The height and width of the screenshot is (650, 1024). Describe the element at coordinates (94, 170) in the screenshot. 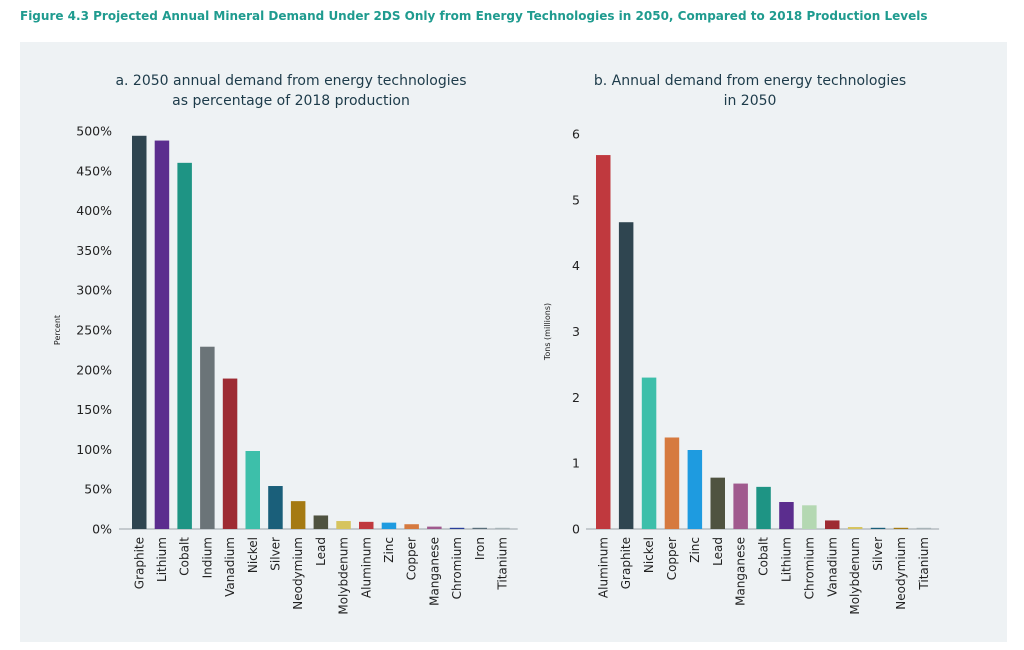

I see `y-tick-label: 450%` at that location.